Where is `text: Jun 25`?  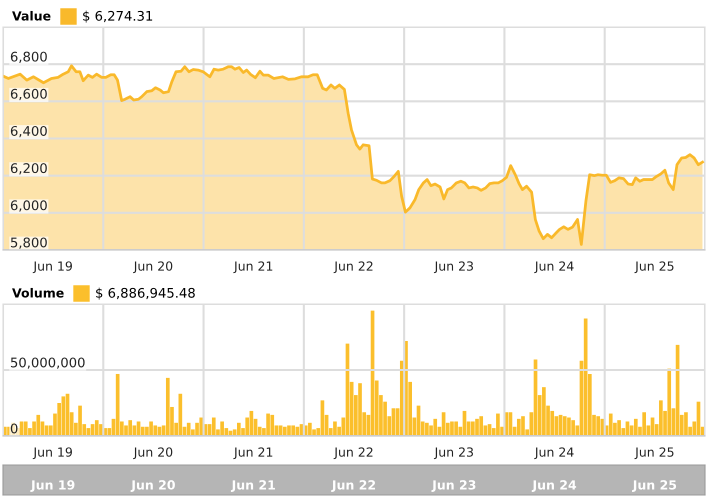 text: Jun 25 is located at coordinates (654, 486).